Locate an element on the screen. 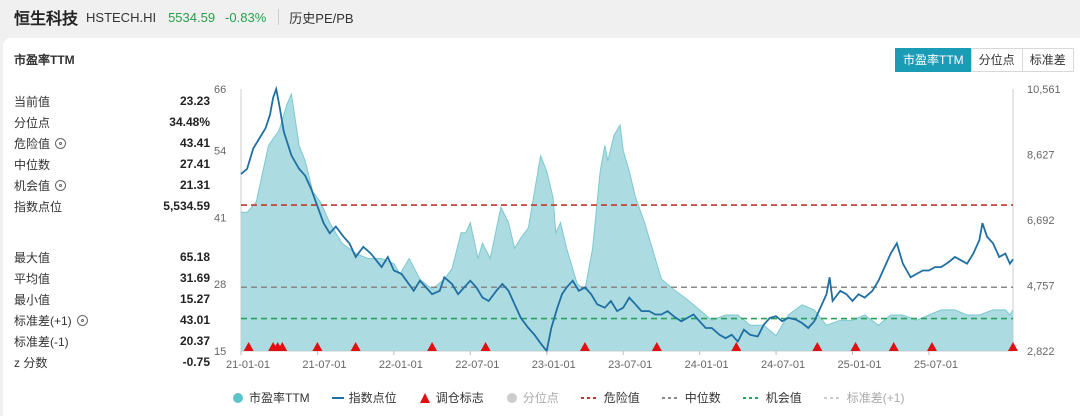 The image size is (1080, 416). stat-value: 43.41 is located at coordinates (194, 143).